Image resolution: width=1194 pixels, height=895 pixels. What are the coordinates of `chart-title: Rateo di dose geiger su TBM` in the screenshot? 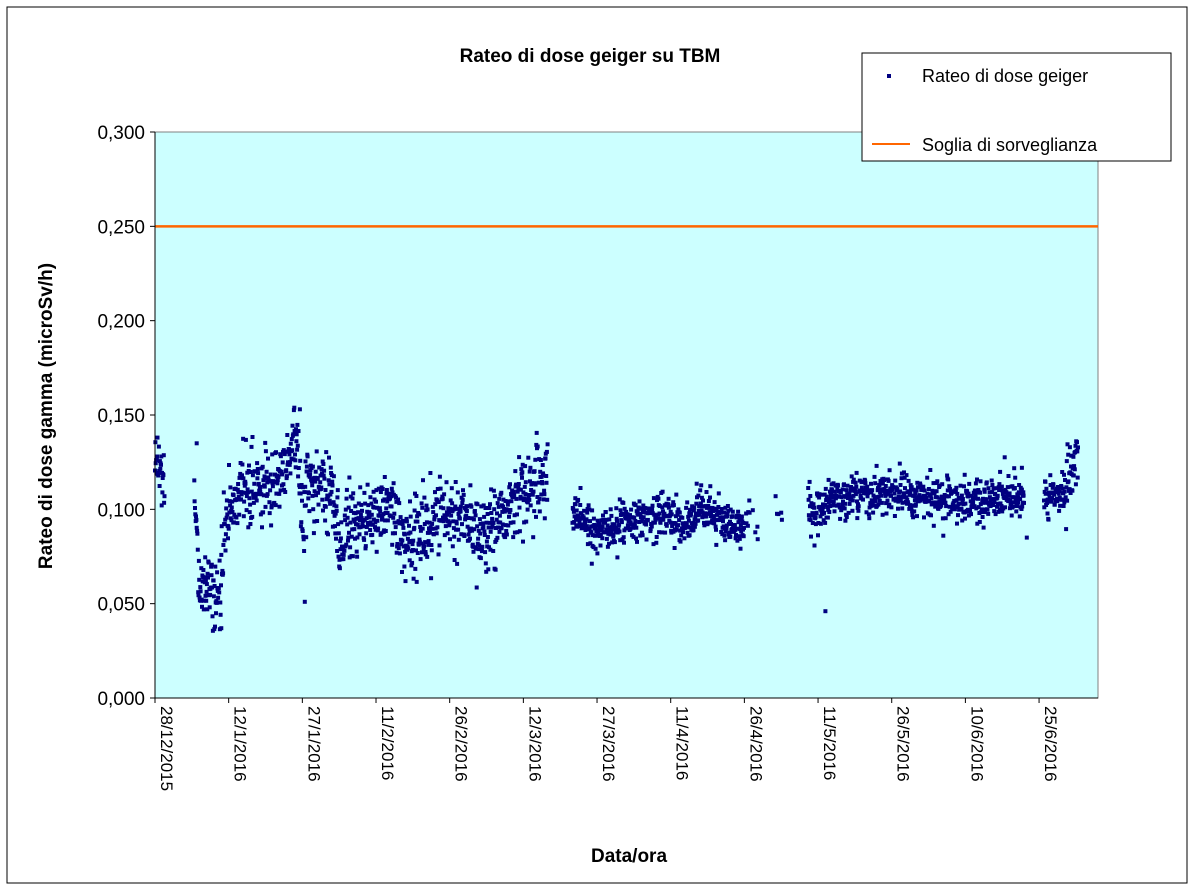 It's located at (590, 56).